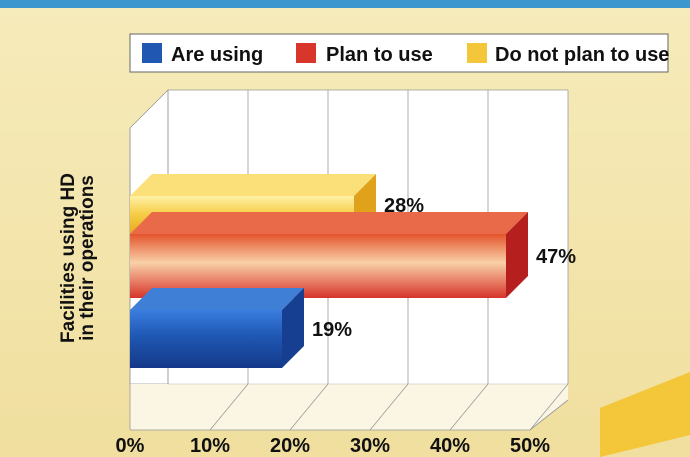  What do you see at coordinates (152, 53) in the screenshot?
I see `legend-swatch-are-using` at bounding box center [152, 53].